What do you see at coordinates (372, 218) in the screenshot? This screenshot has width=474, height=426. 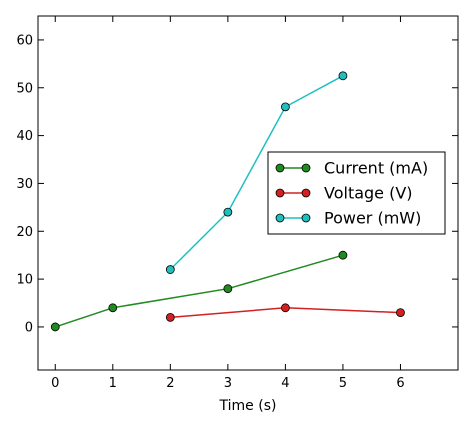 I see `legend-label: Power (mW)` at bounding box center [372, 218].